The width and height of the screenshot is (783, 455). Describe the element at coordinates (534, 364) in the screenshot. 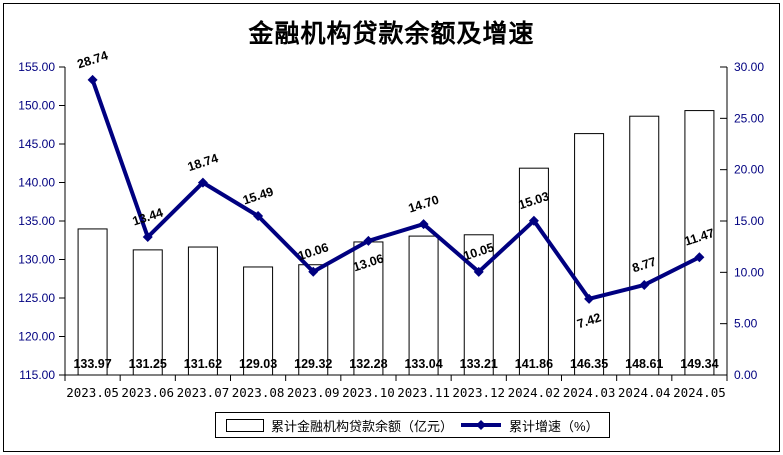

I see `bar-value-label: 141.86` at that location.